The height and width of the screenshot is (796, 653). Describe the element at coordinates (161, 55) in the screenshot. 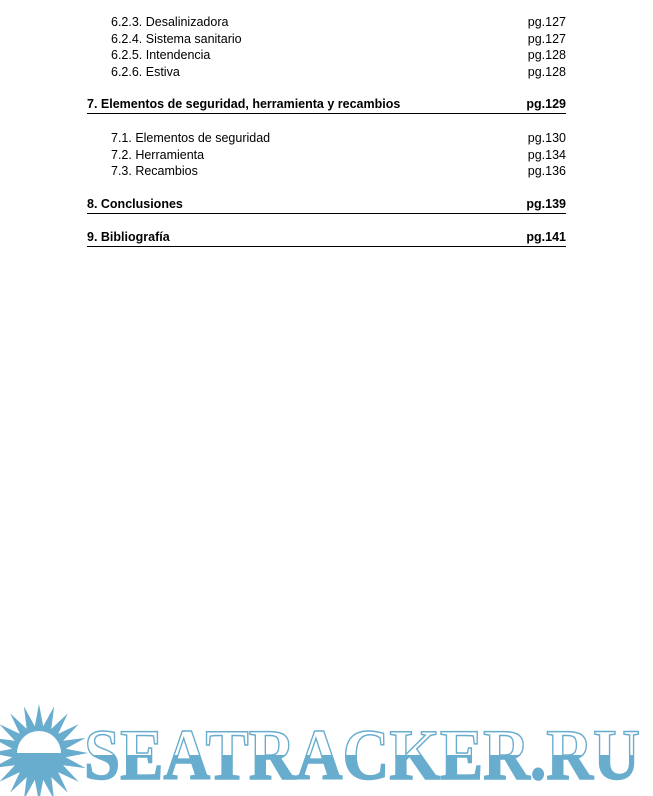

I see `toc-entry-label: 6.2.5. Intendencia` at that location.